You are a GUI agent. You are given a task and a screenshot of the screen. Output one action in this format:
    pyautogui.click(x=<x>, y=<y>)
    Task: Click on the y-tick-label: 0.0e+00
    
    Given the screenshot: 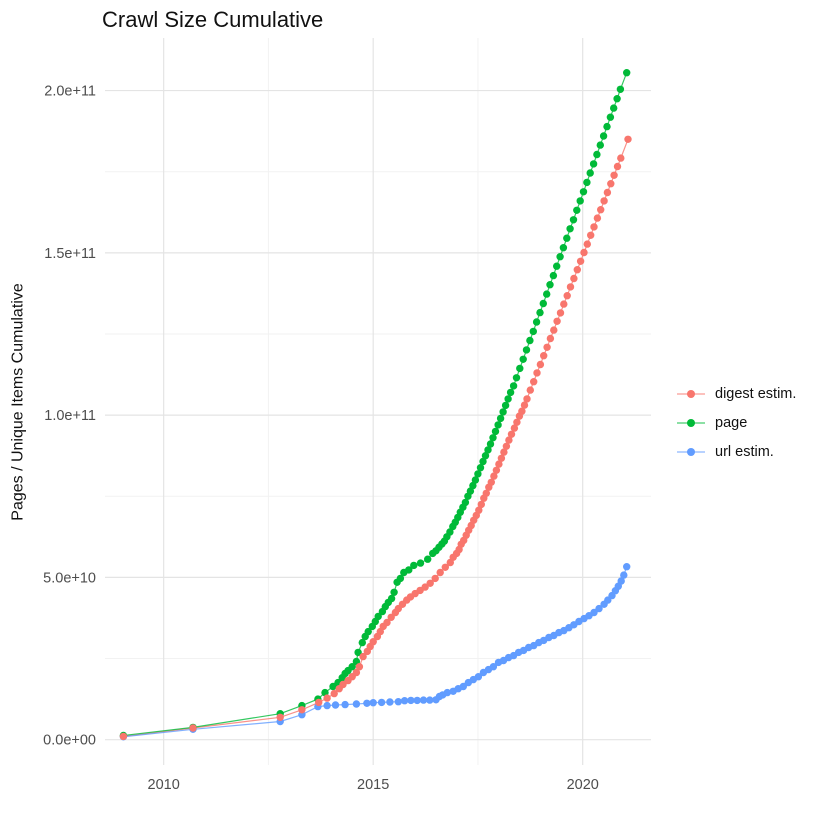 What is the action you would take?
    pyautogui.click(x=69, y=741)
    